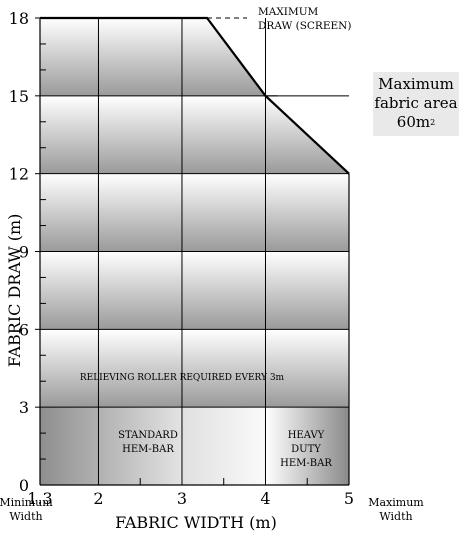  What do you see at coordinates (395, 516) in the screenshot?
I see `max-width-label-line-2: Width` at bounding box center [395, 516].